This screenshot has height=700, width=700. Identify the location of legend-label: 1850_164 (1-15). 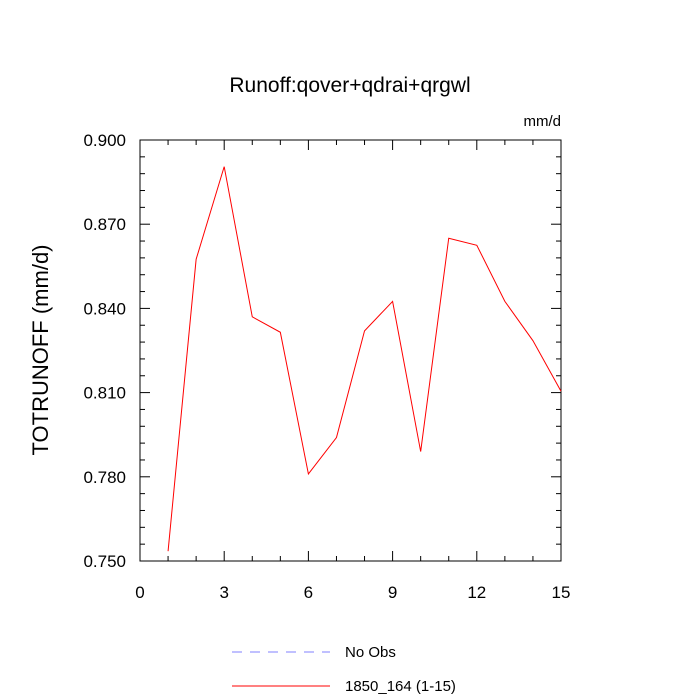
(400, 686).